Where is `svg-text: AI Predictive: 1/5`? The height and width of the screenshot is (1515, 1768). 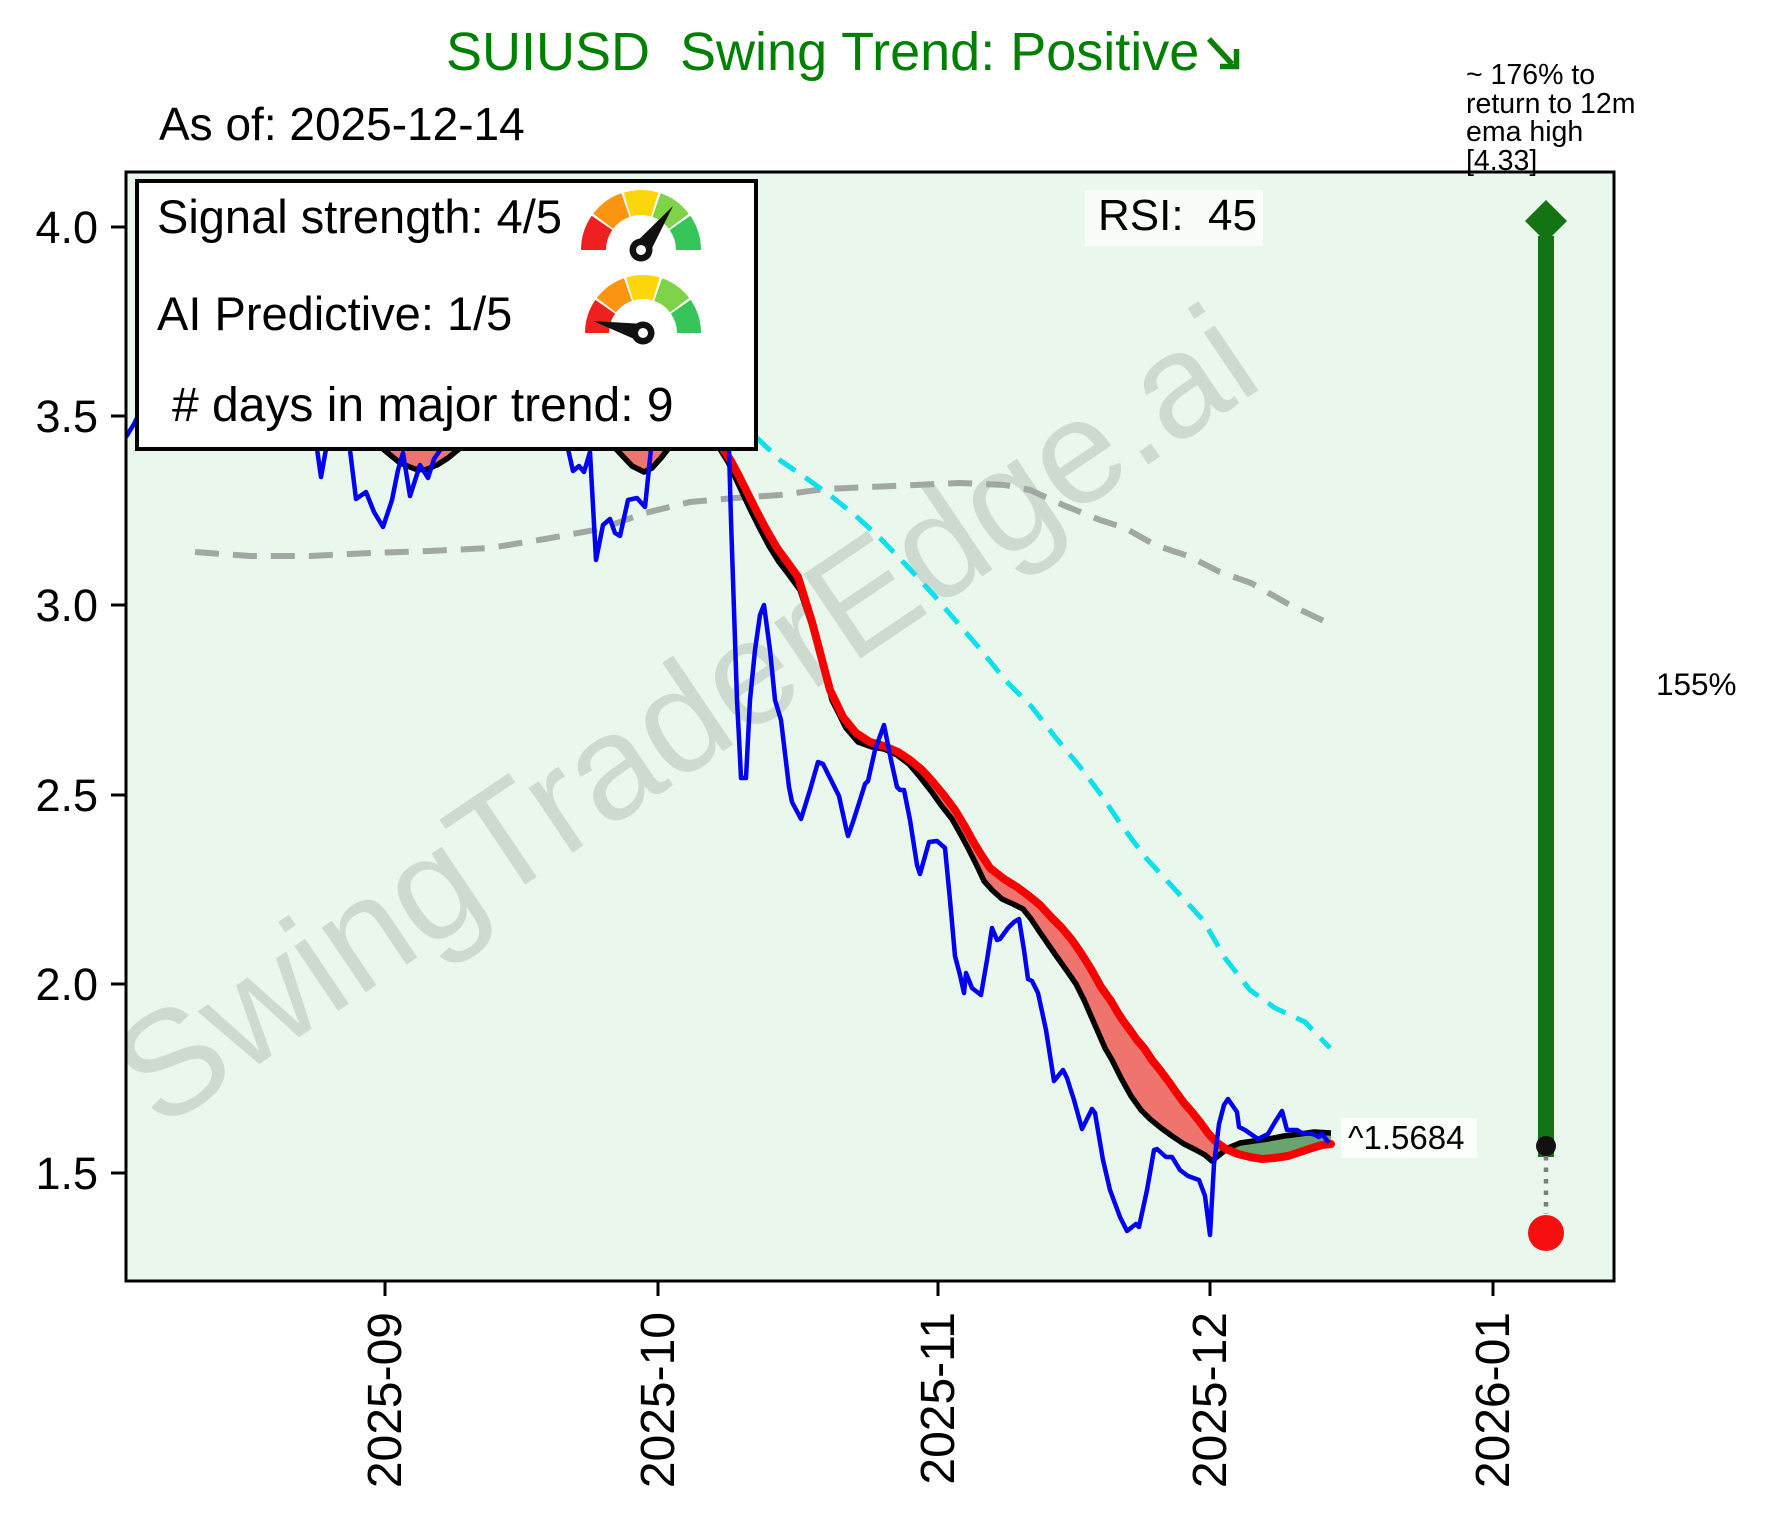
svg-text: AI Predictive: 1/5 is located at coordinates (334, 313).